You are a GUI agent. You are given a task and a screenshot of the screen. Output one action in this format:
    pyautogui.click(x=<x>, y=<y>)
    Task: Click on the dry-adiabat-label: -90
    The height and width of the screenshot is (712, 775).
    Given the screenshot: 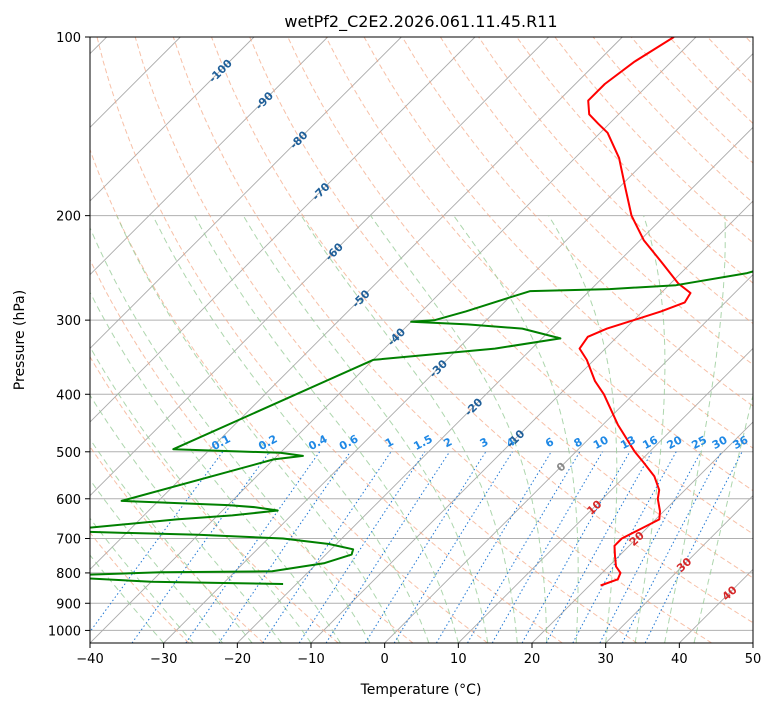 What is the action you would take?
    pyautogui.click(x=264, y=100)
    